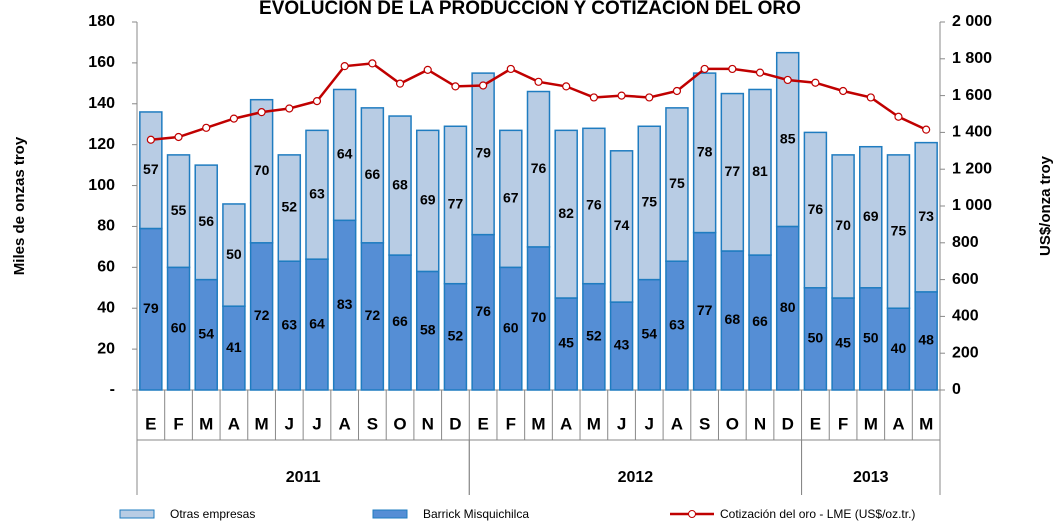  Describe the element at coordinates (483, 311) in the screenshot. I see `data-label: 76` at that location.